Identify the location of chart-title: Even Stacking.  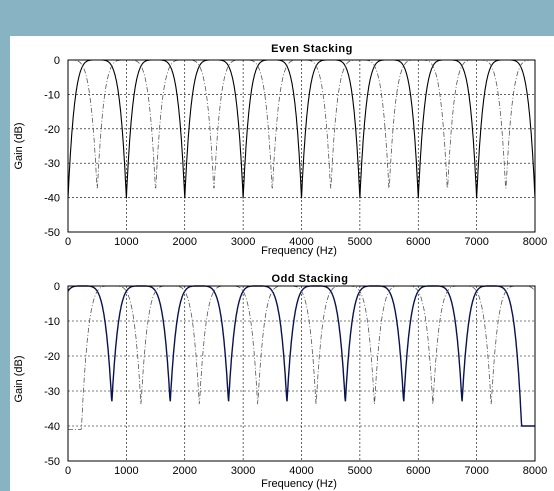
(312, 49).